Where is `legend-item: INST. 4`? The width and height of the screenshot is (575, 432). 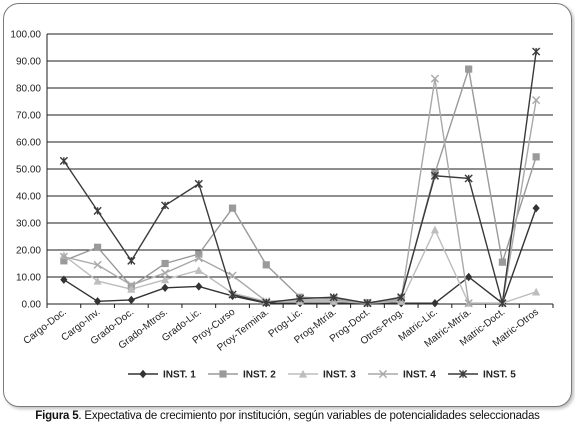 legend-item: INST. 4 is located at coordinates (402, 375).